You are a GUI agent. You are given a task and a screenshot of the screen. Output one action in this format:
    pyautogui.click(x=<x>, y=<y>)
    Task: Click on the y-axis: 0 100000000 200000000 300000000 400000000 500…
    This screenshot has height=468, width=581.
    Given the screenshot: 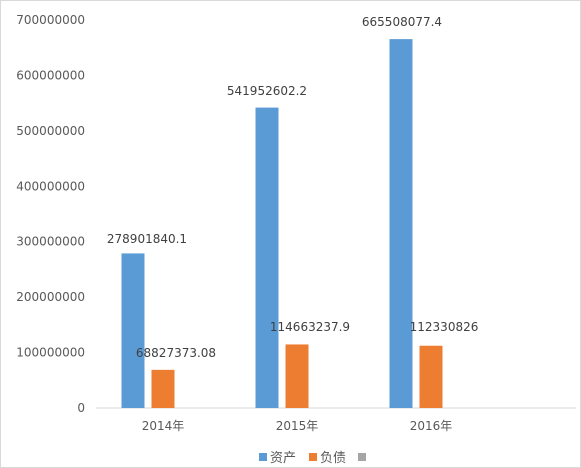 What is the action you would take?
    pyautogui.click(x=50, y=214)
    